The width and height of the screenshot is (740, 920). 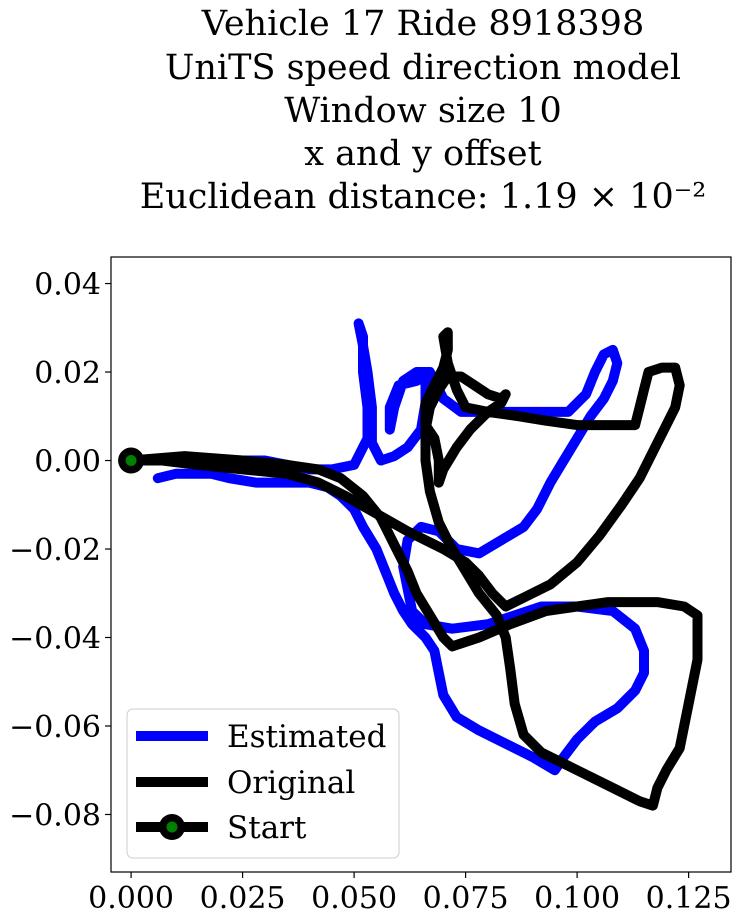 What do you see at coordinates (55, 815) in the screenshot?
I see `y-tick-label: −0.08` at bounding box center [55, 815].